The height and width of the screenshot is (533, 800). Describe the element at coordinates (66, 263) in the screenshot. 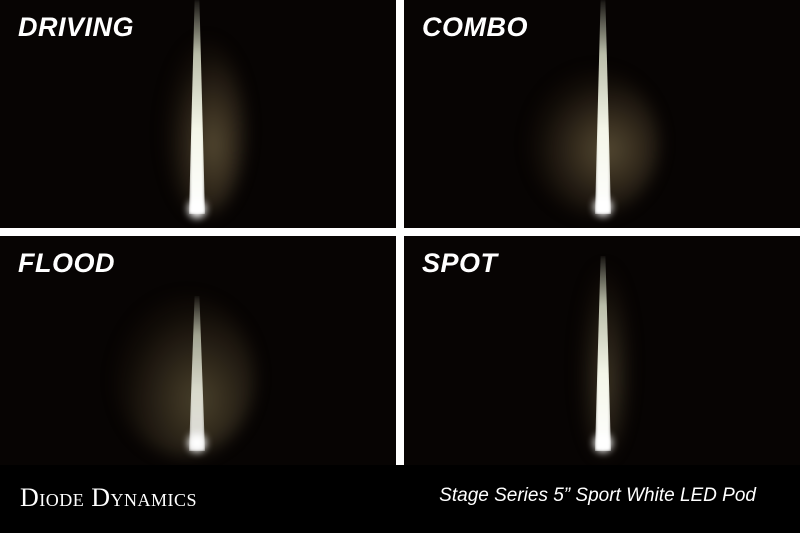

I see `panel-label: FLOOD` at that location.